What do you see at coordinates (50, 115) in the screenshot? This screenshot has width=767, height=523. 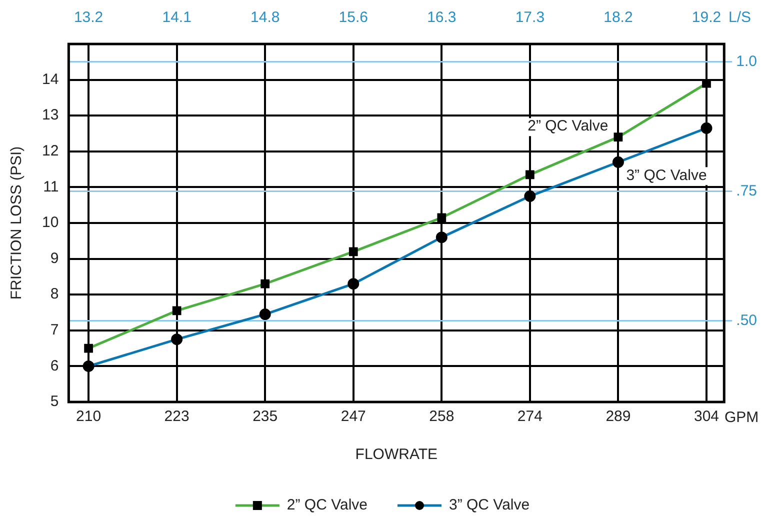 I see `y-tick-label: 13` at bounding box center [50, 115].